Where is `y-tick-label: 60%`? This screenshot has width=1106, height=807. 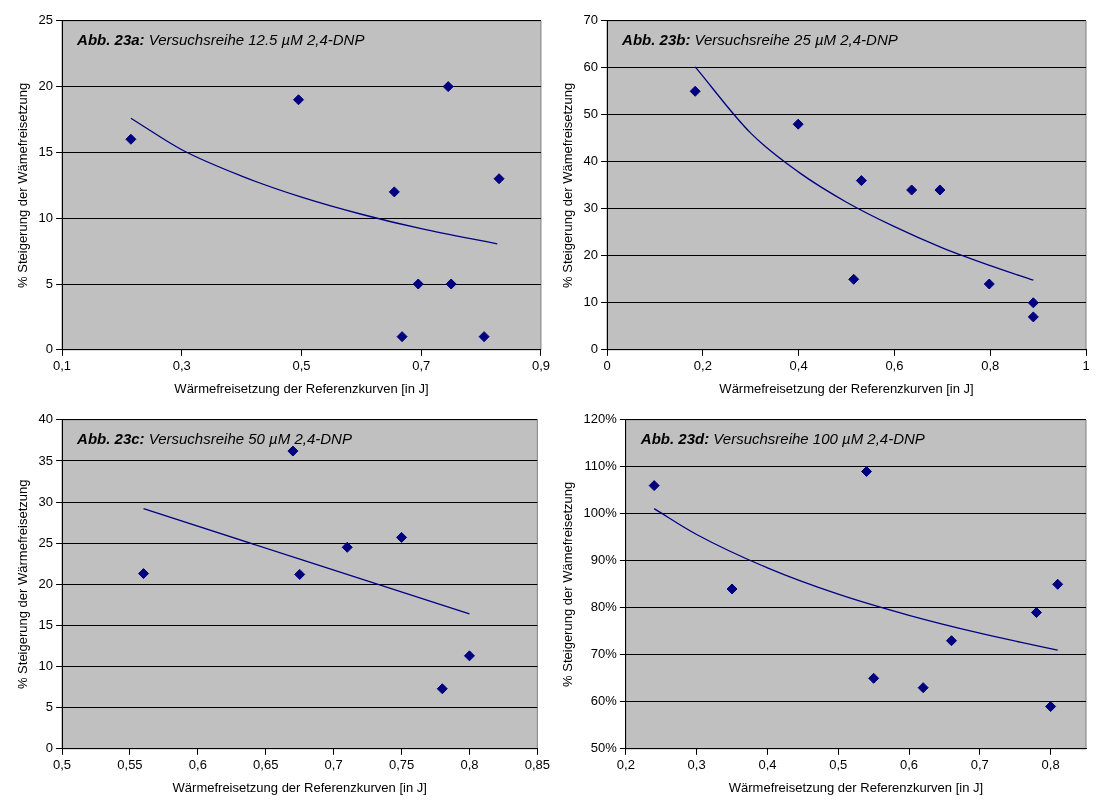
y-tick-label: 60% is located at coordinates (604, 701).